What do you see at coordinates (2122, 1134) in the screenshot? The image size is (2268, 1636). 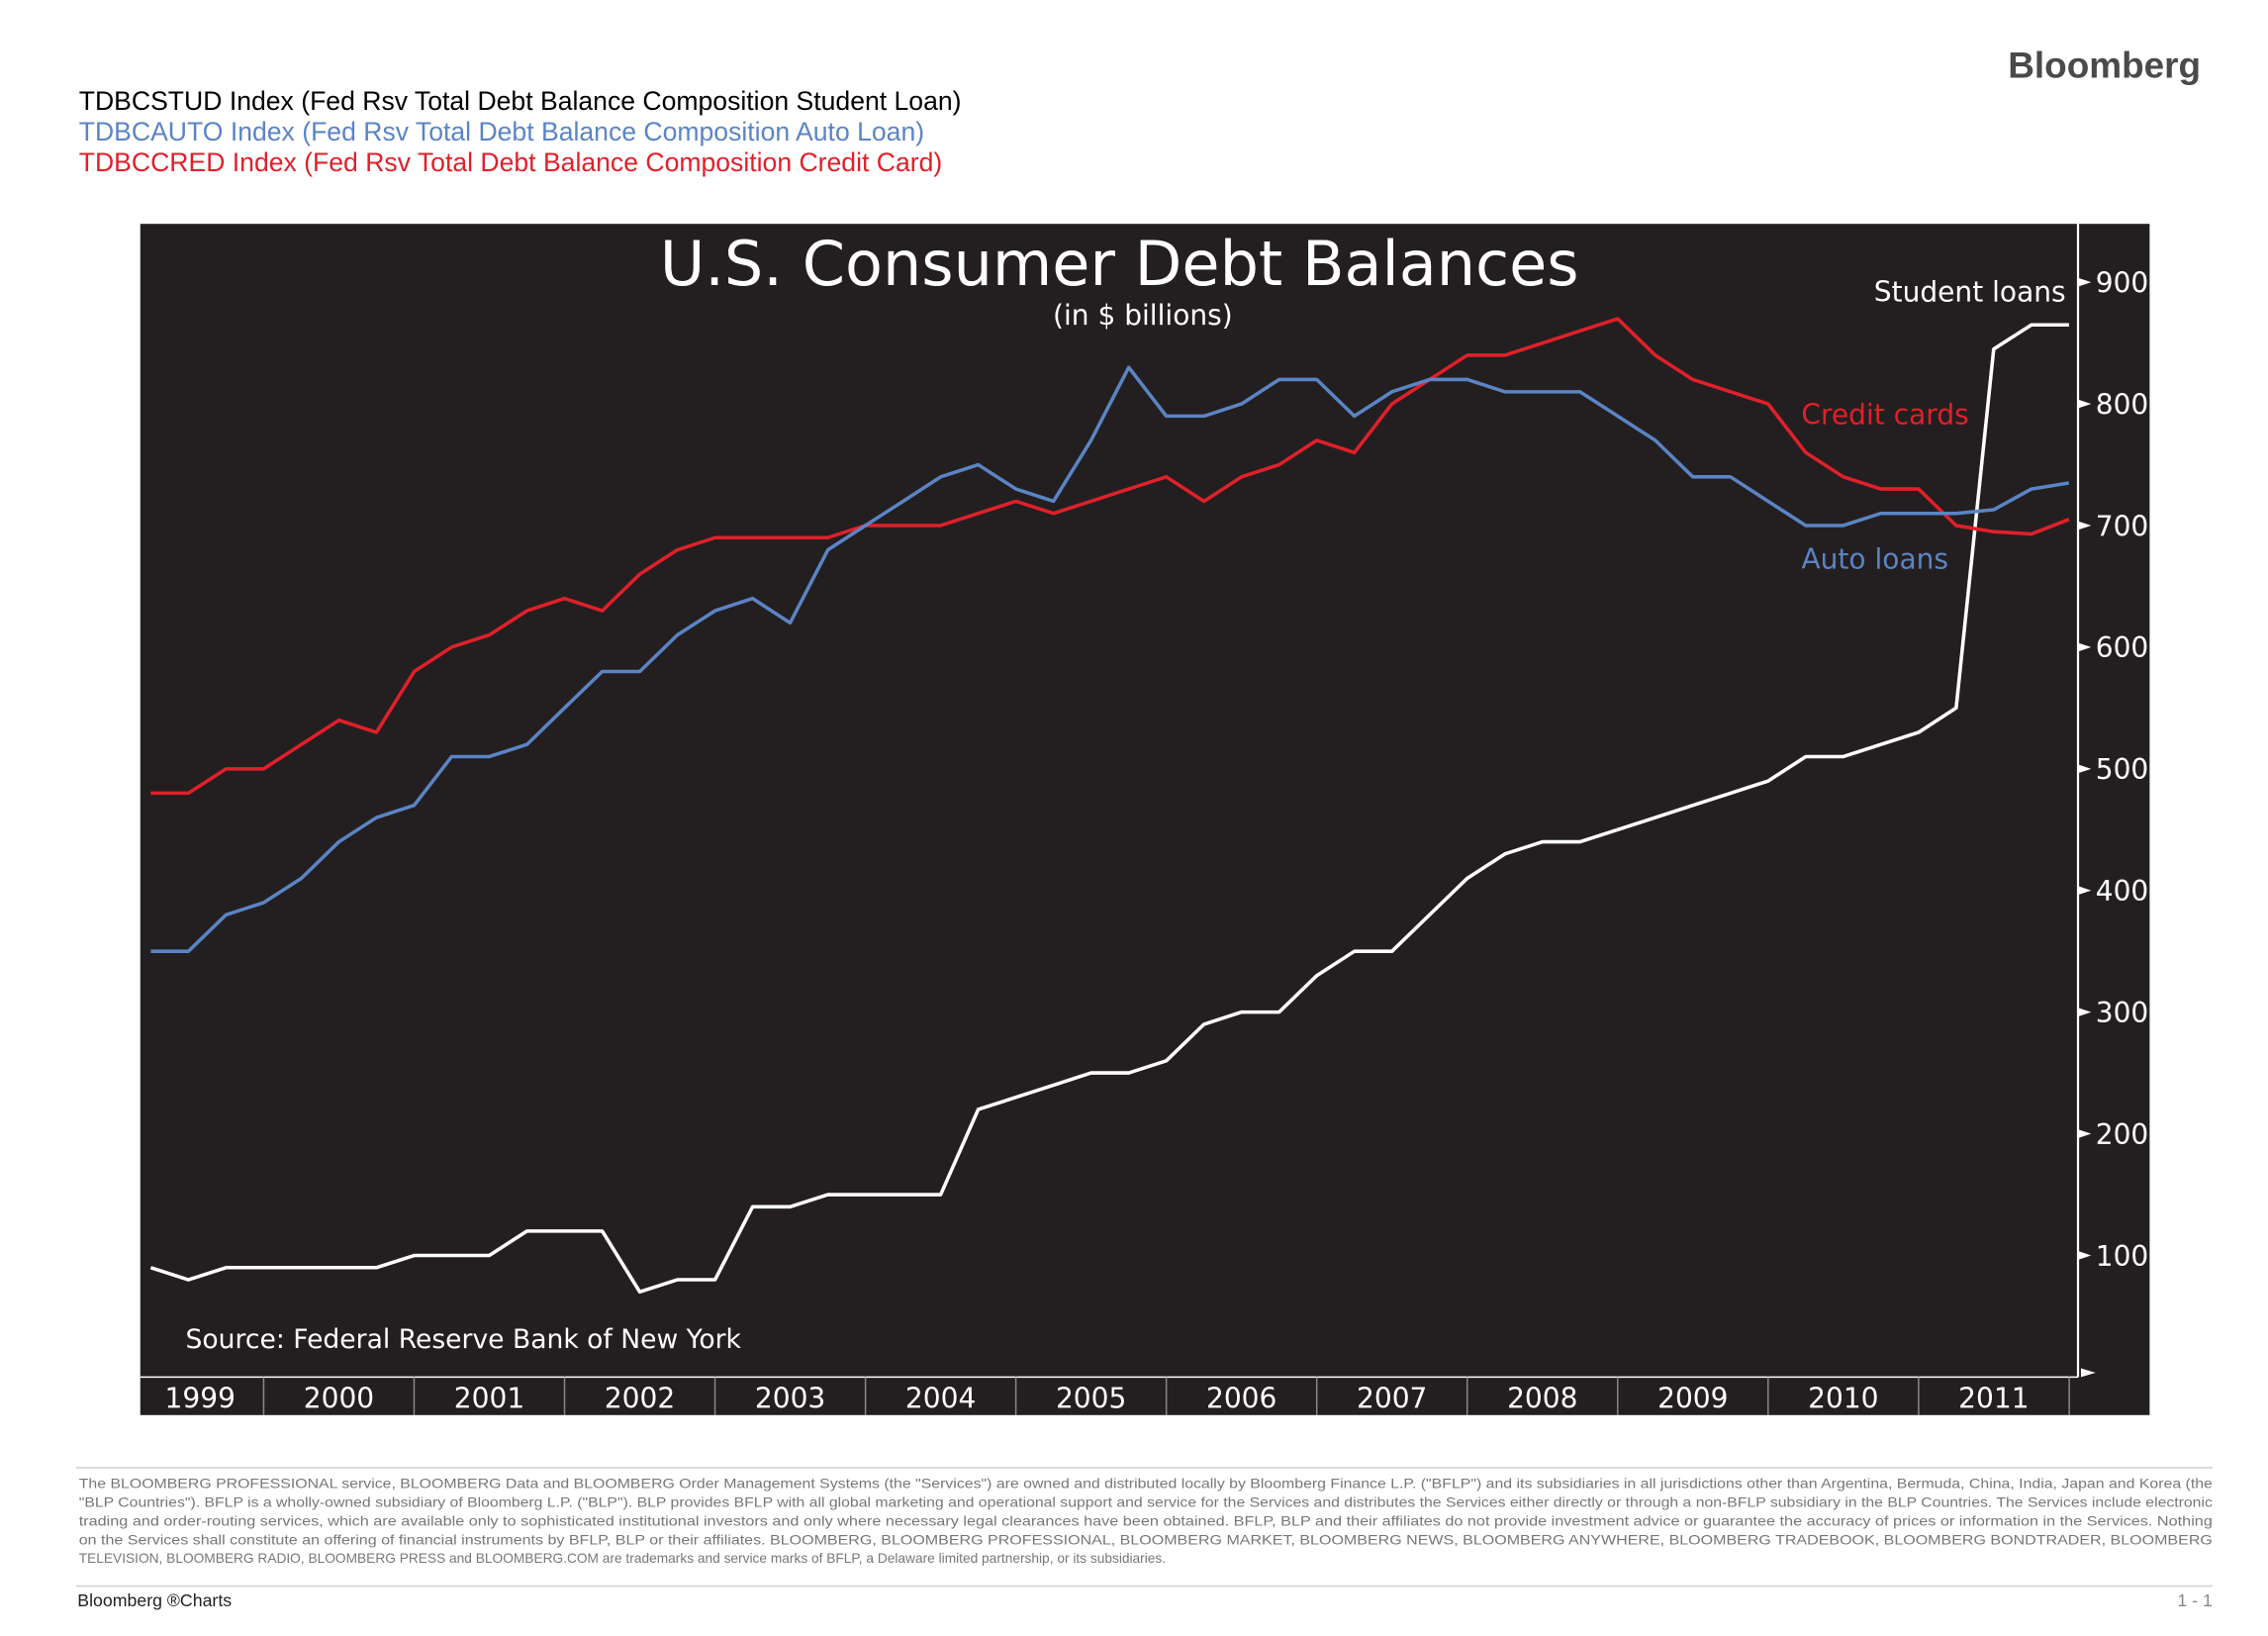 I see `y-tick-label: 200` at bounding box center [2122, 1134].